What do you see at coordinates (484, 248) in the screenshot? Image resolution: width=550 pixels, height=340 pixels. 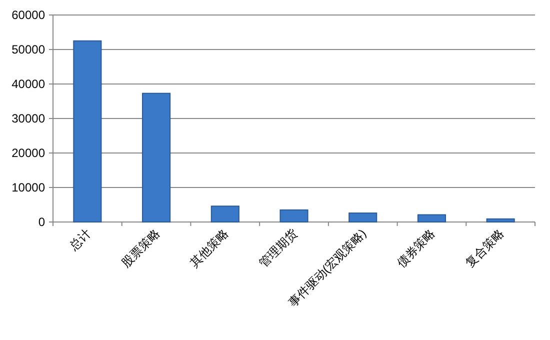 I see `x-tick-label: 复合策略` at bounding box center [484, 248].